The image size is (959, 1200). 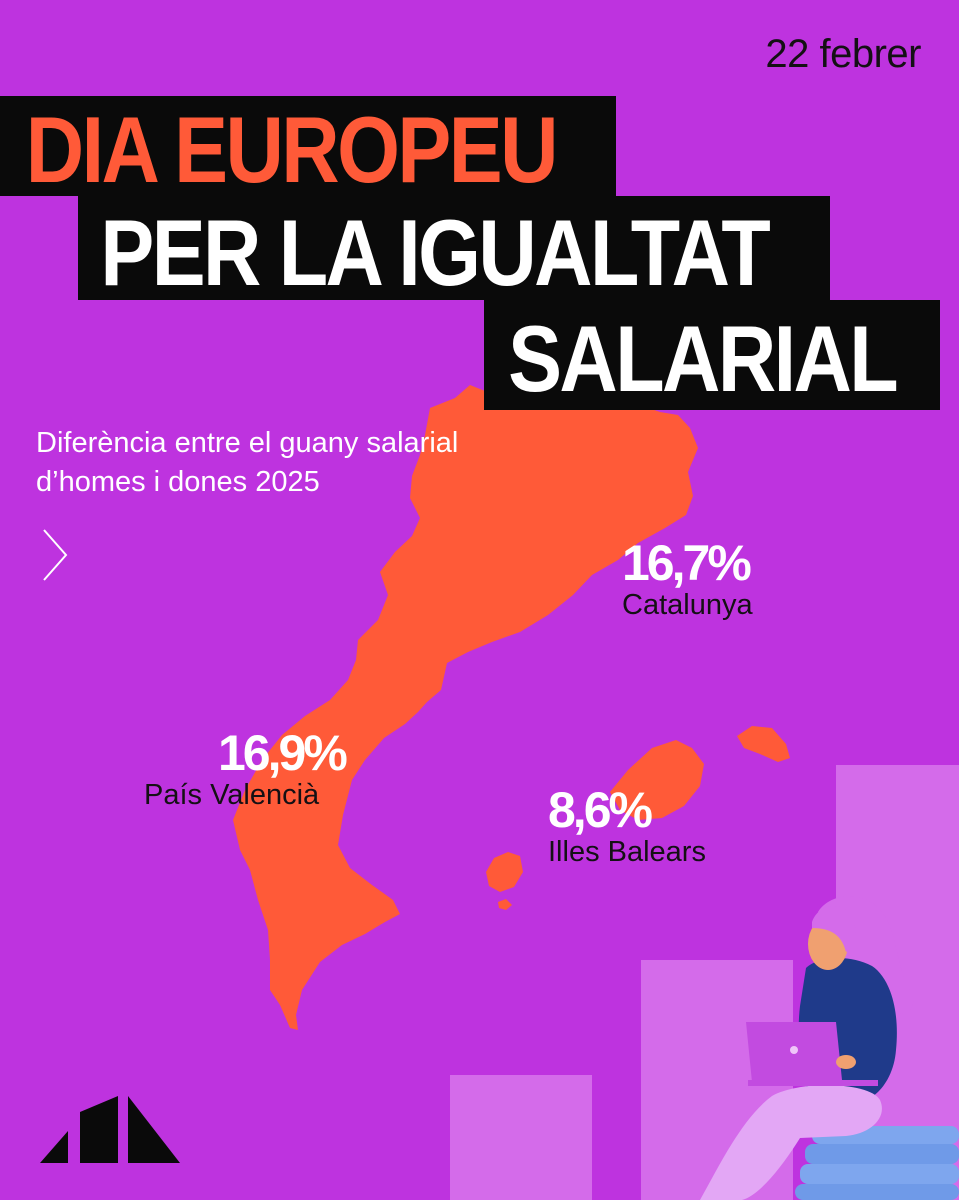 What do you see at coordinates (829, 1048) in the screenshot?
I see `woman-with-laptop-illustration` at bounding box center [829, 1048].